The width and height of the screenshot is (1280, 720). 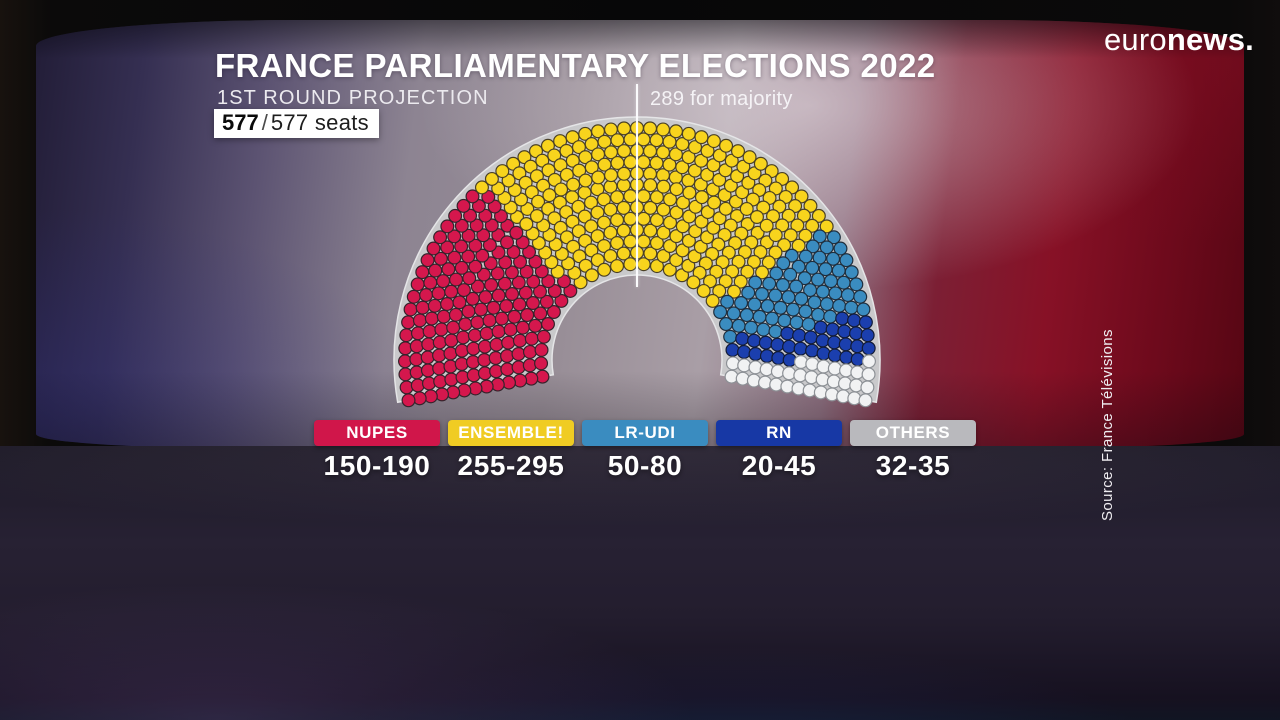 I want to click on legend-item-nupes: NUPES 150-190, so click(x=377, y=451).